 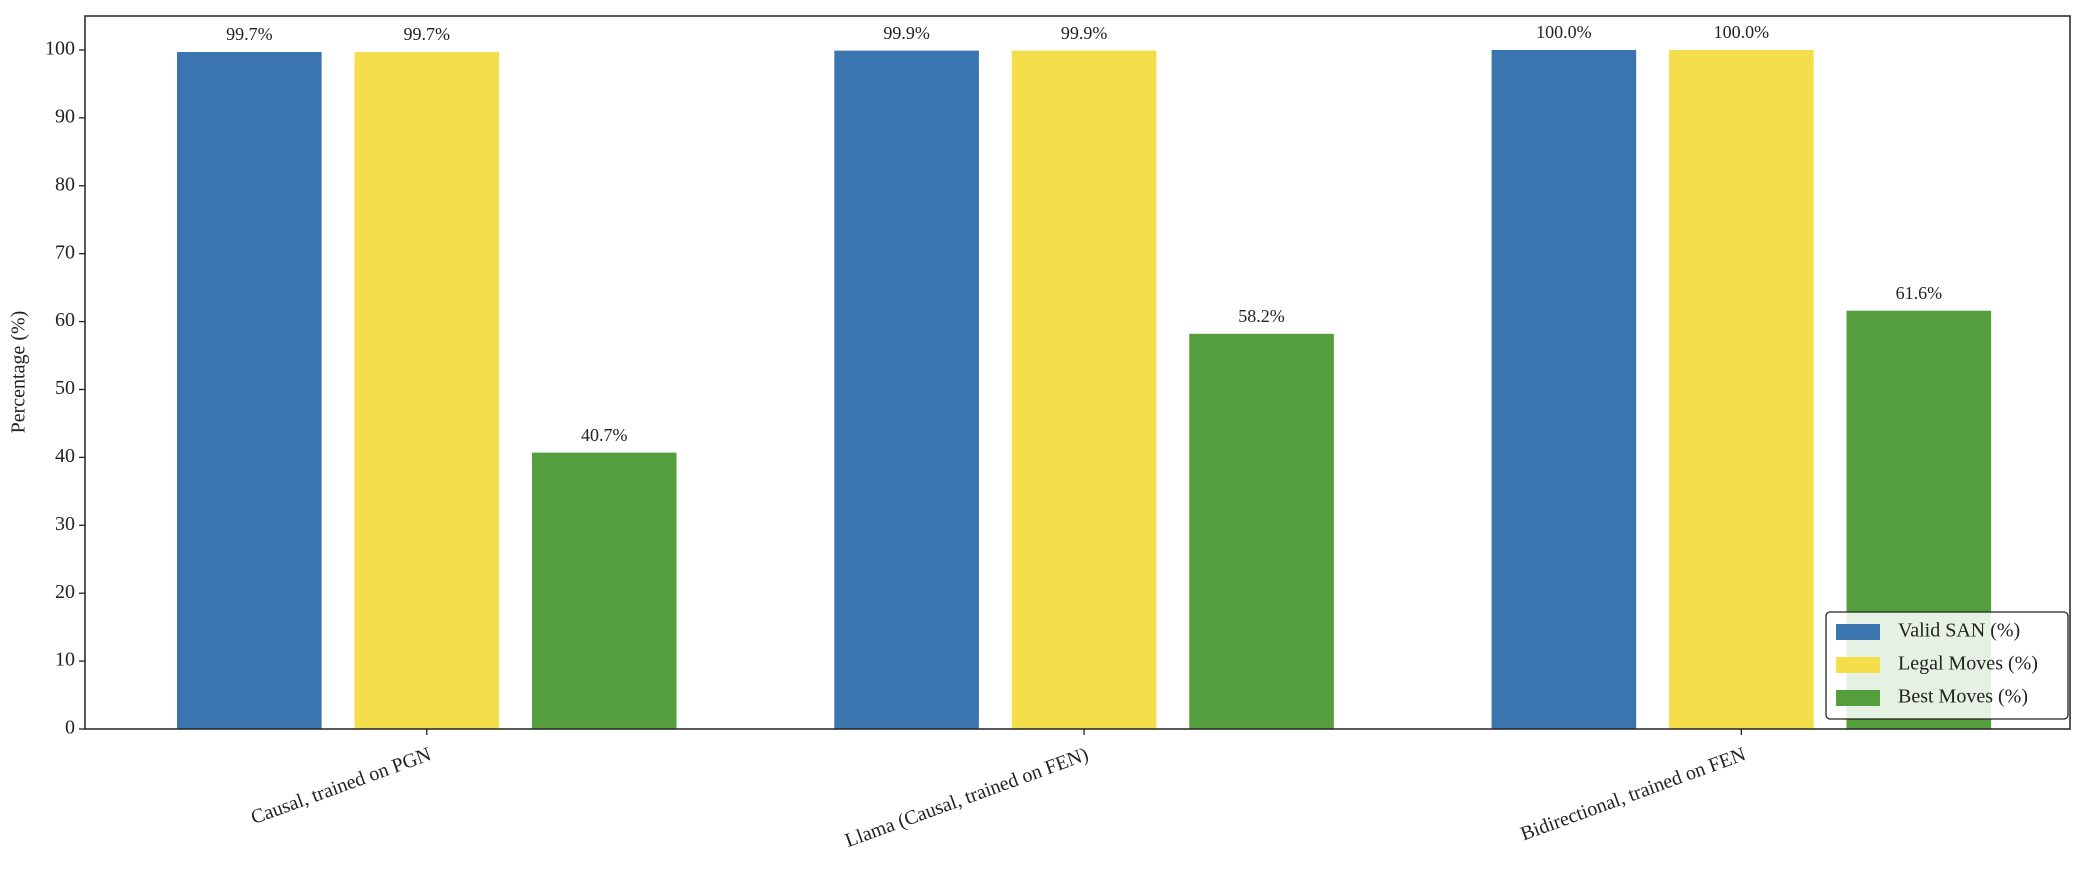 I want to click on legend-frame, so click(x=1947, y=665).